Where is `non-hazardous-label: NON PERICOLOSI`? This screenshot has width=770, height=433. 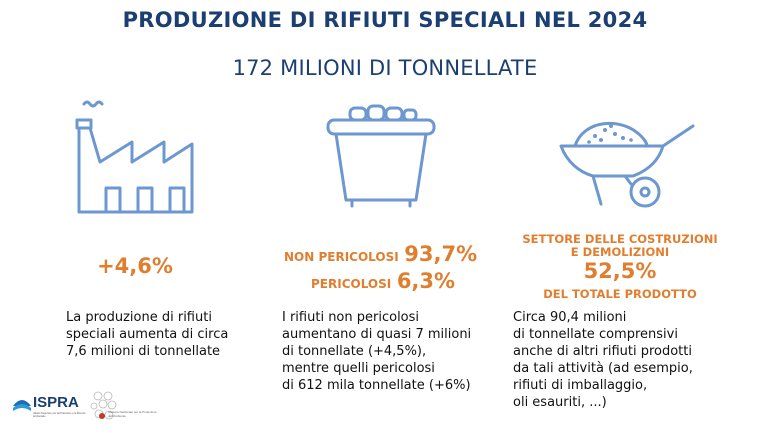
non-hazardous-label: NON PERICOLOSI is located at coordinates (341, 257).